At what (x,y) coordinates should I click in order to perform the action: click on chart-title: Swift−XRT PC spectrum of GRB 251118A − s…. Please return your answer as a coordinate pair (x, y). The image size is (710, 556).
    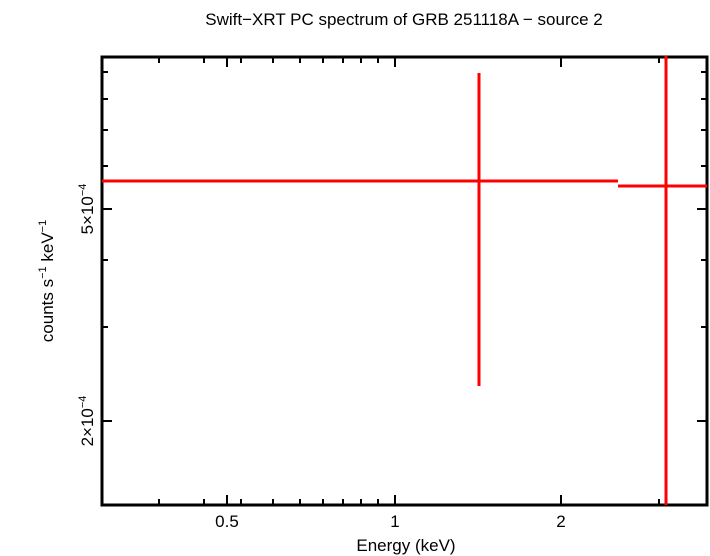
    Looking at the image, I should click on (404, 19).